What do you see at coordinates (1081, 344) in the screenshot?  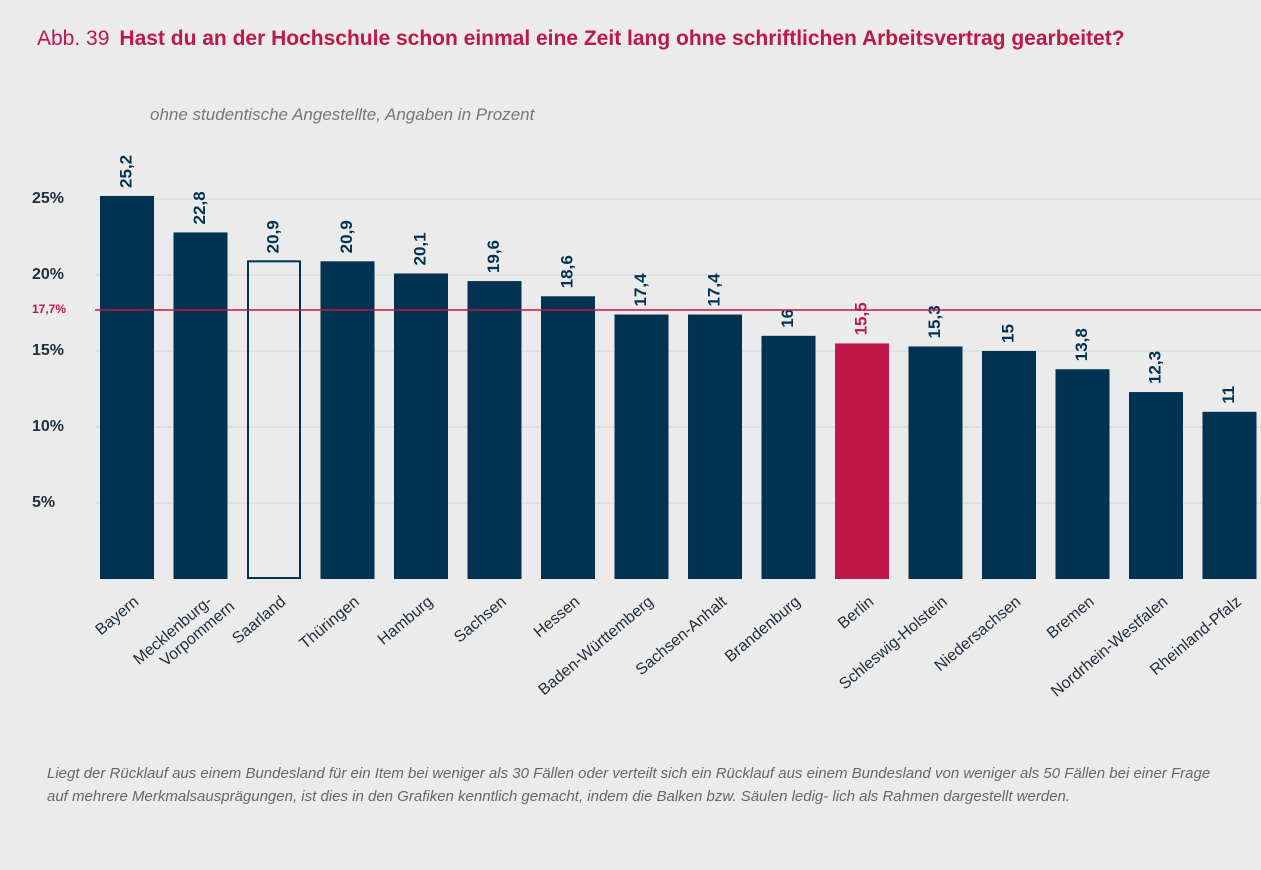 I see `value-label: 13,8` at bounding box center [1081, 344].